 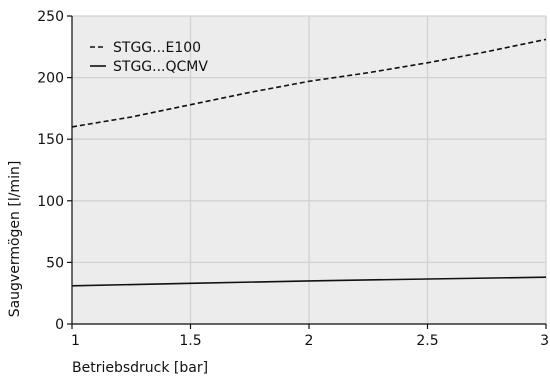 I want to click on series-line-solid, so click(x=309, y=281).